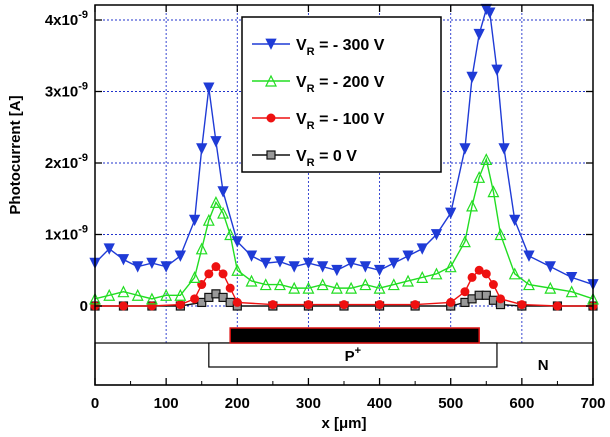 This screenshot has height=437, width=610. I want to click on legend-item: VR = - 100 V, so click(318, 121).